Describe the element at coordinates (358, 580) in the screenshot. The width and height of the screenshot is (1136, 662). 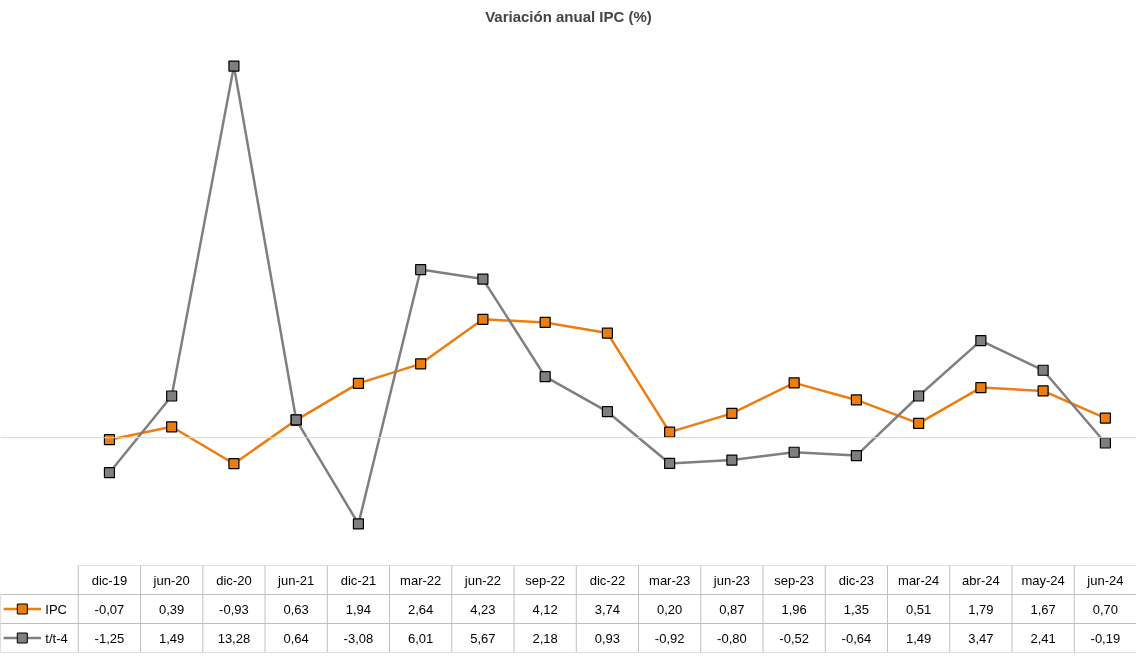
I see `x-tick-label: dic-21` at that location.